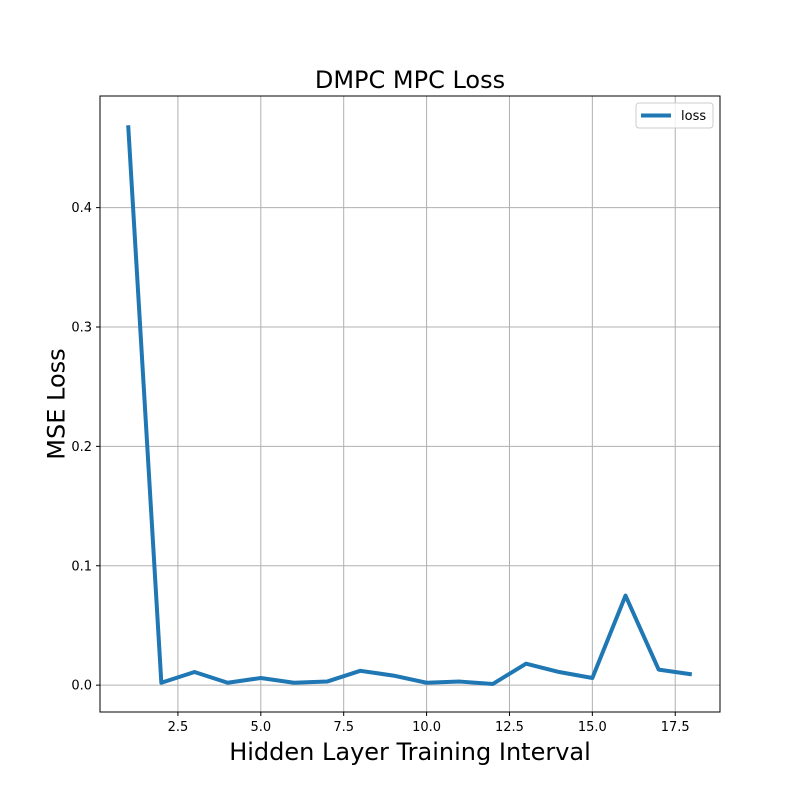 The width and height of the screenshot is (800, 800). What do you see at coordinates (81, 208) in the screenshot?
I see `y-tick-label: 0.4` at bounding box center [81, 208].